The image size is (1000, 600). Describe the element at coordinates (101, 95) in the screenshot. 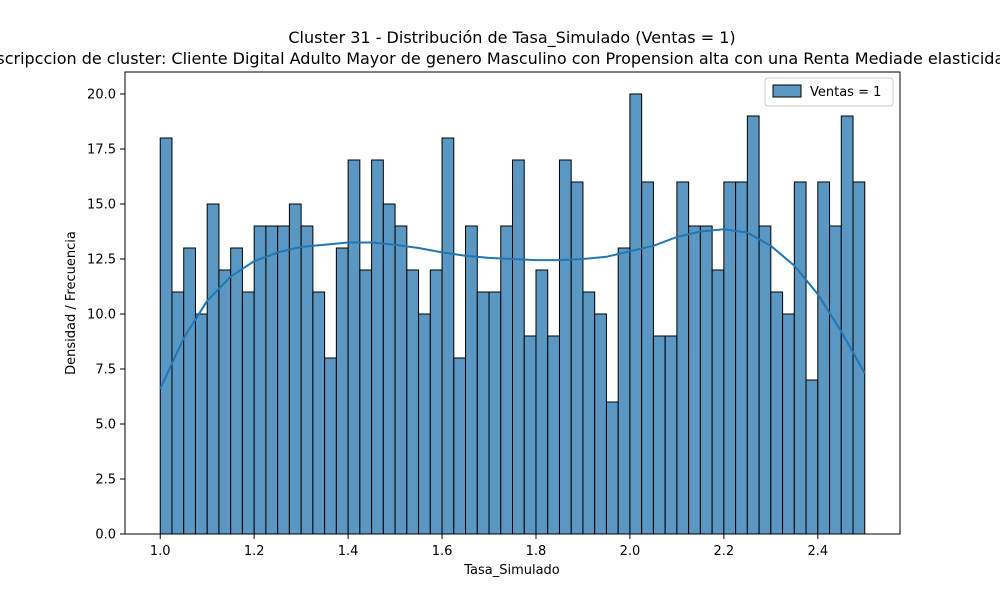

I see `y-tick-label: 20.0` at that location.